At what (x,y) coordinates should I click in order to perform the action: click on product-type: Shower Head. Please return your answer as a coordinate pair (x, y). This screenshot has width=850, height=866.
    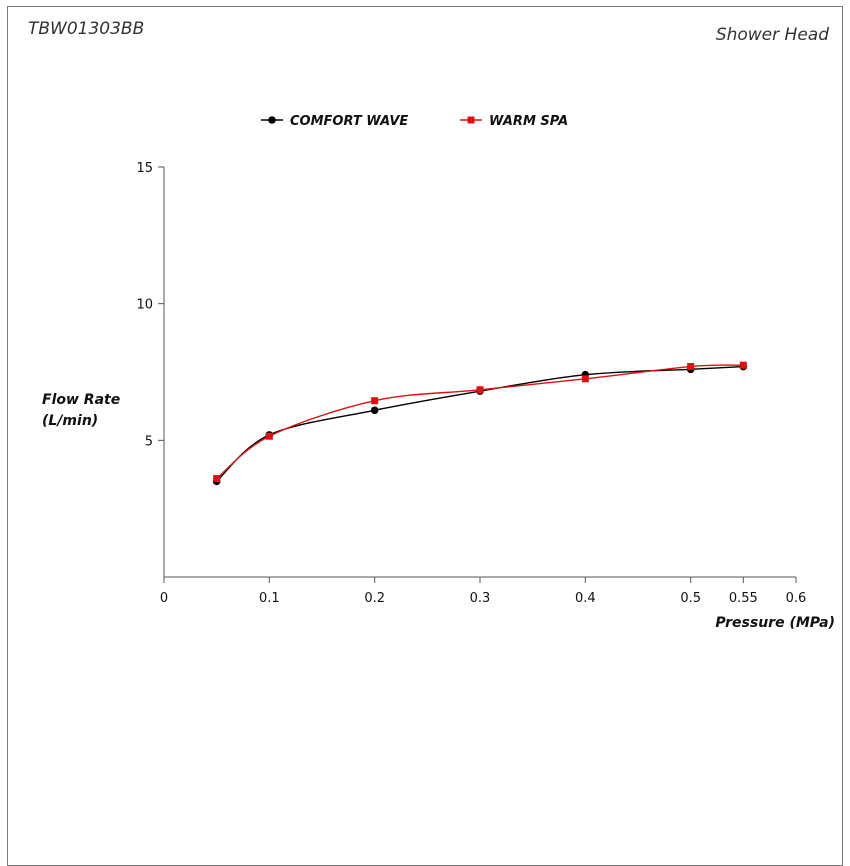
    Looking at the image, I should click on (772, 35).